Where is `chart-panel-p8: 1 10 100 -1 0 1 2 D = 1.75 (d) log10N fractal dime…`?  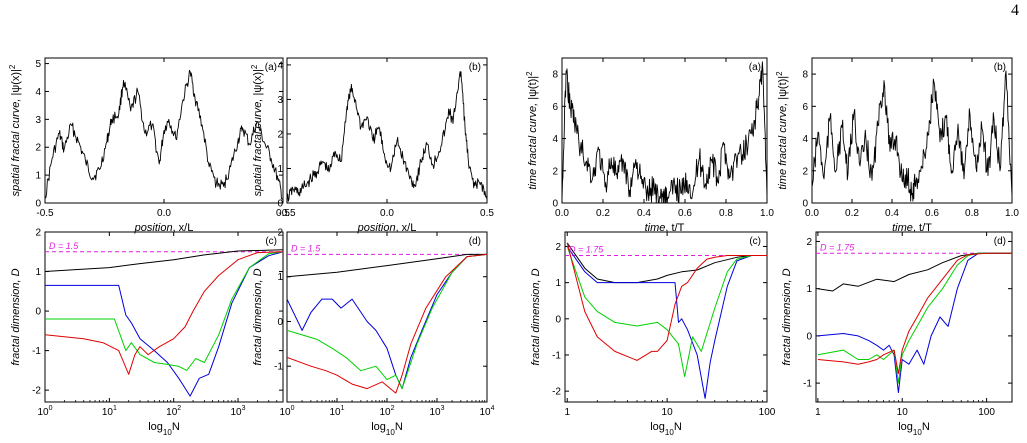
chart-panel-p8: 1 10 100 -1 0 1 2 D = 1.75 (d) log10N fractal dime… is located at coordinates (897, 334).